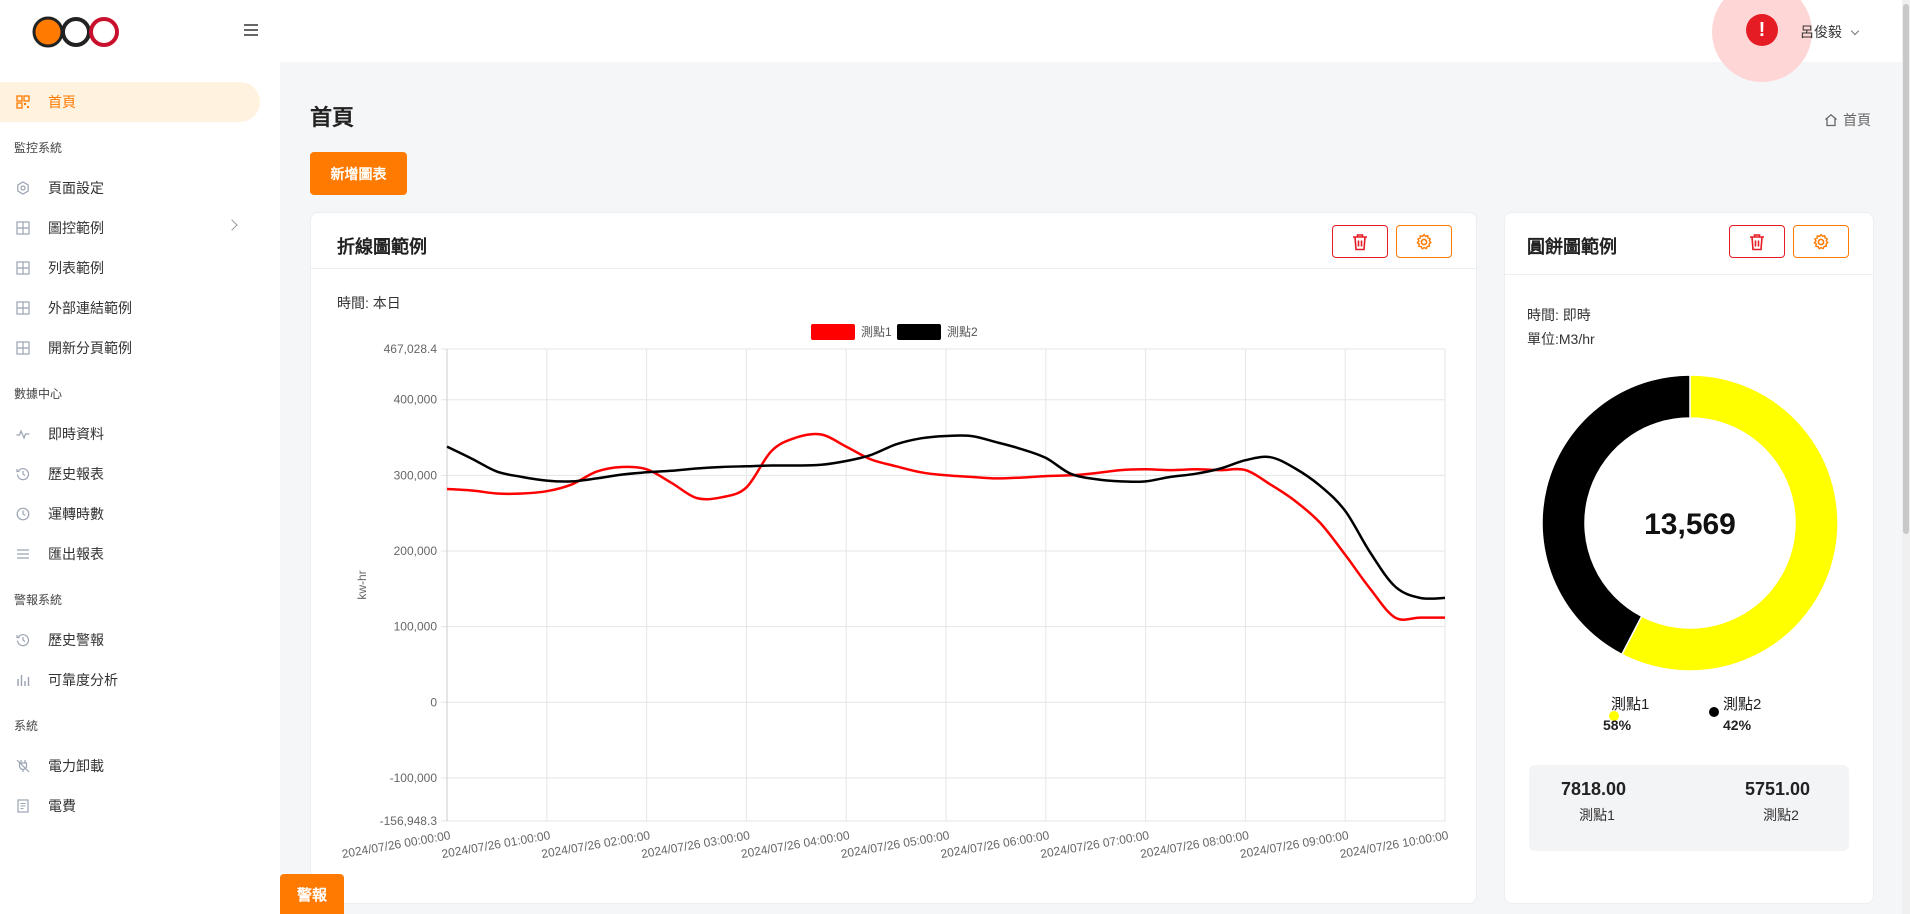 Image resolution: width=1910 pixels, height=914 pixels. I want to click on y-tick-label: -100,000, so click(414, 778).